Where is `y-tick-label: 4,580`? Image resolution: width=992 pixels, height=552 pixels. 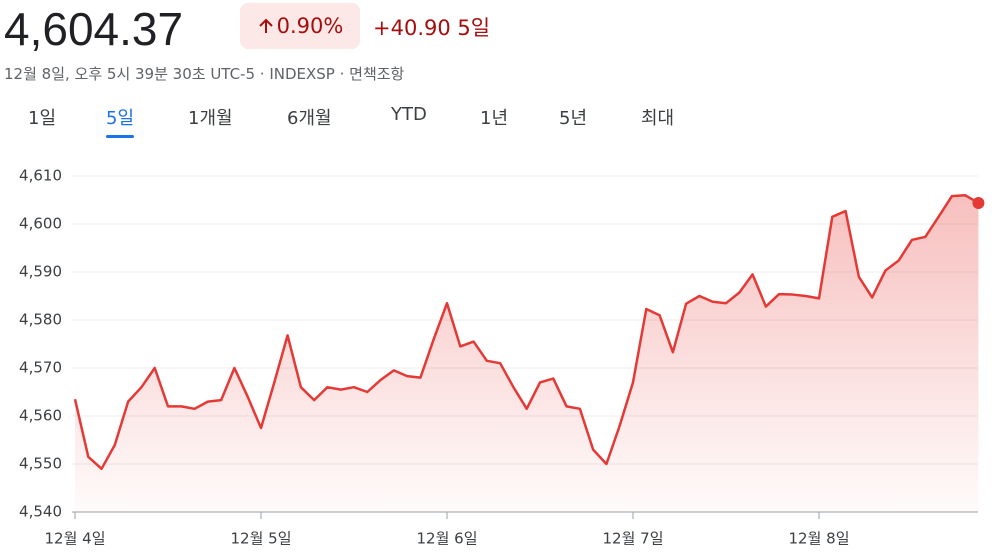
y-tick-label: 4,580 is located at coordinates (40, 320).